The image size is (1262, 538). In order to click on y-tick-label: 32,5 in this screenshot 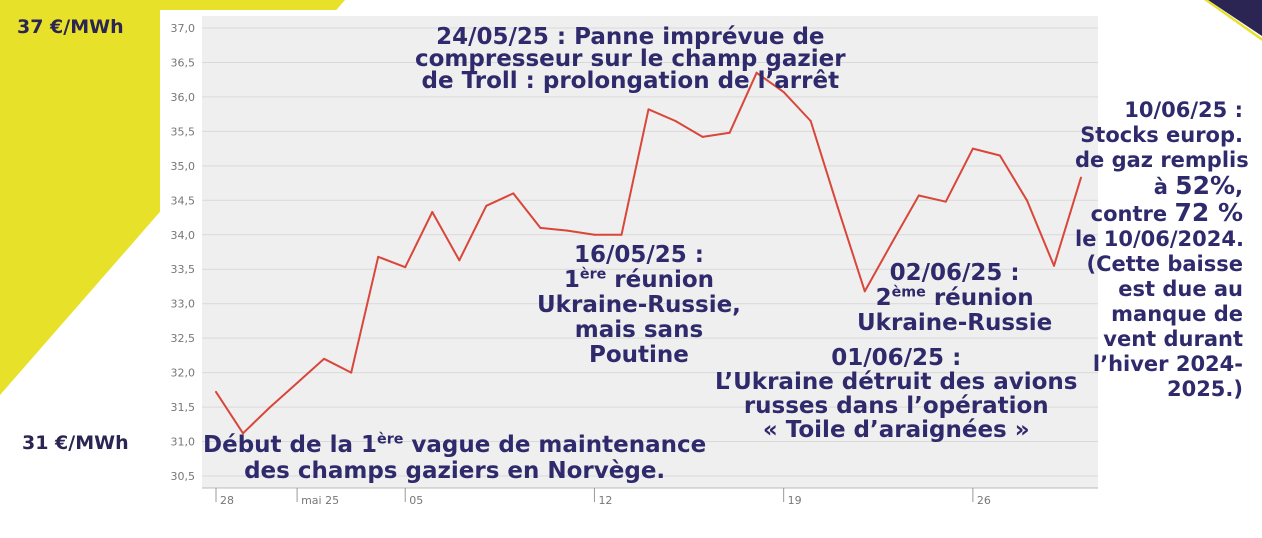, I will do `click(183, 338)`.